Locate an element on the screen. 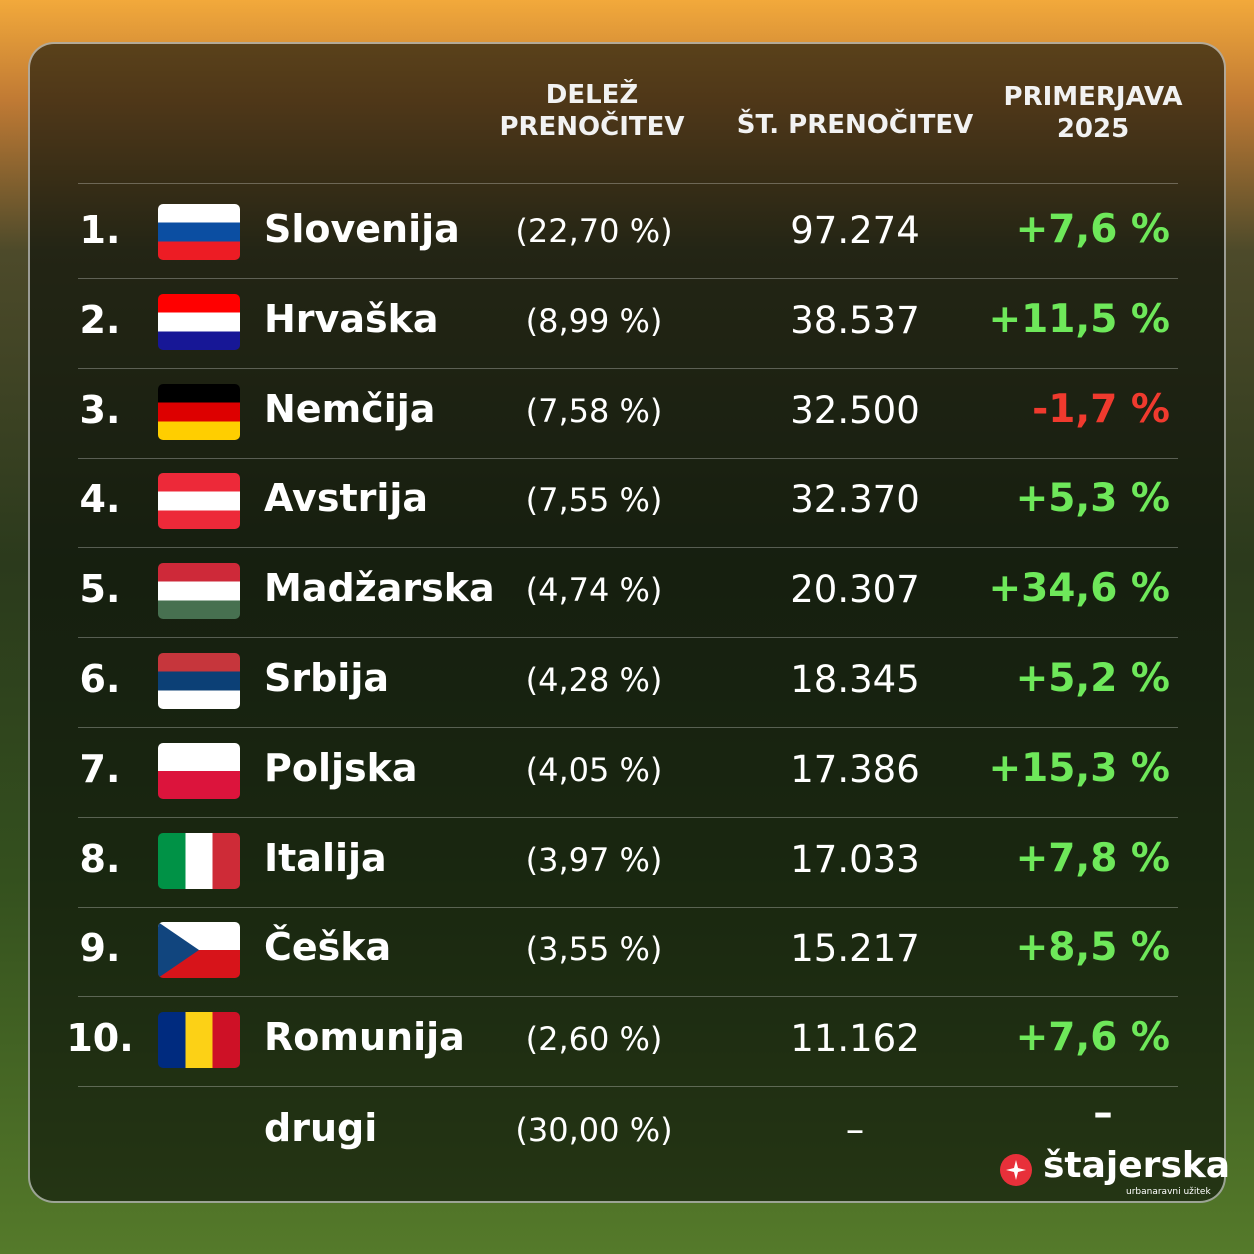  count: 11.162 is located at coordinates (855, 1039).